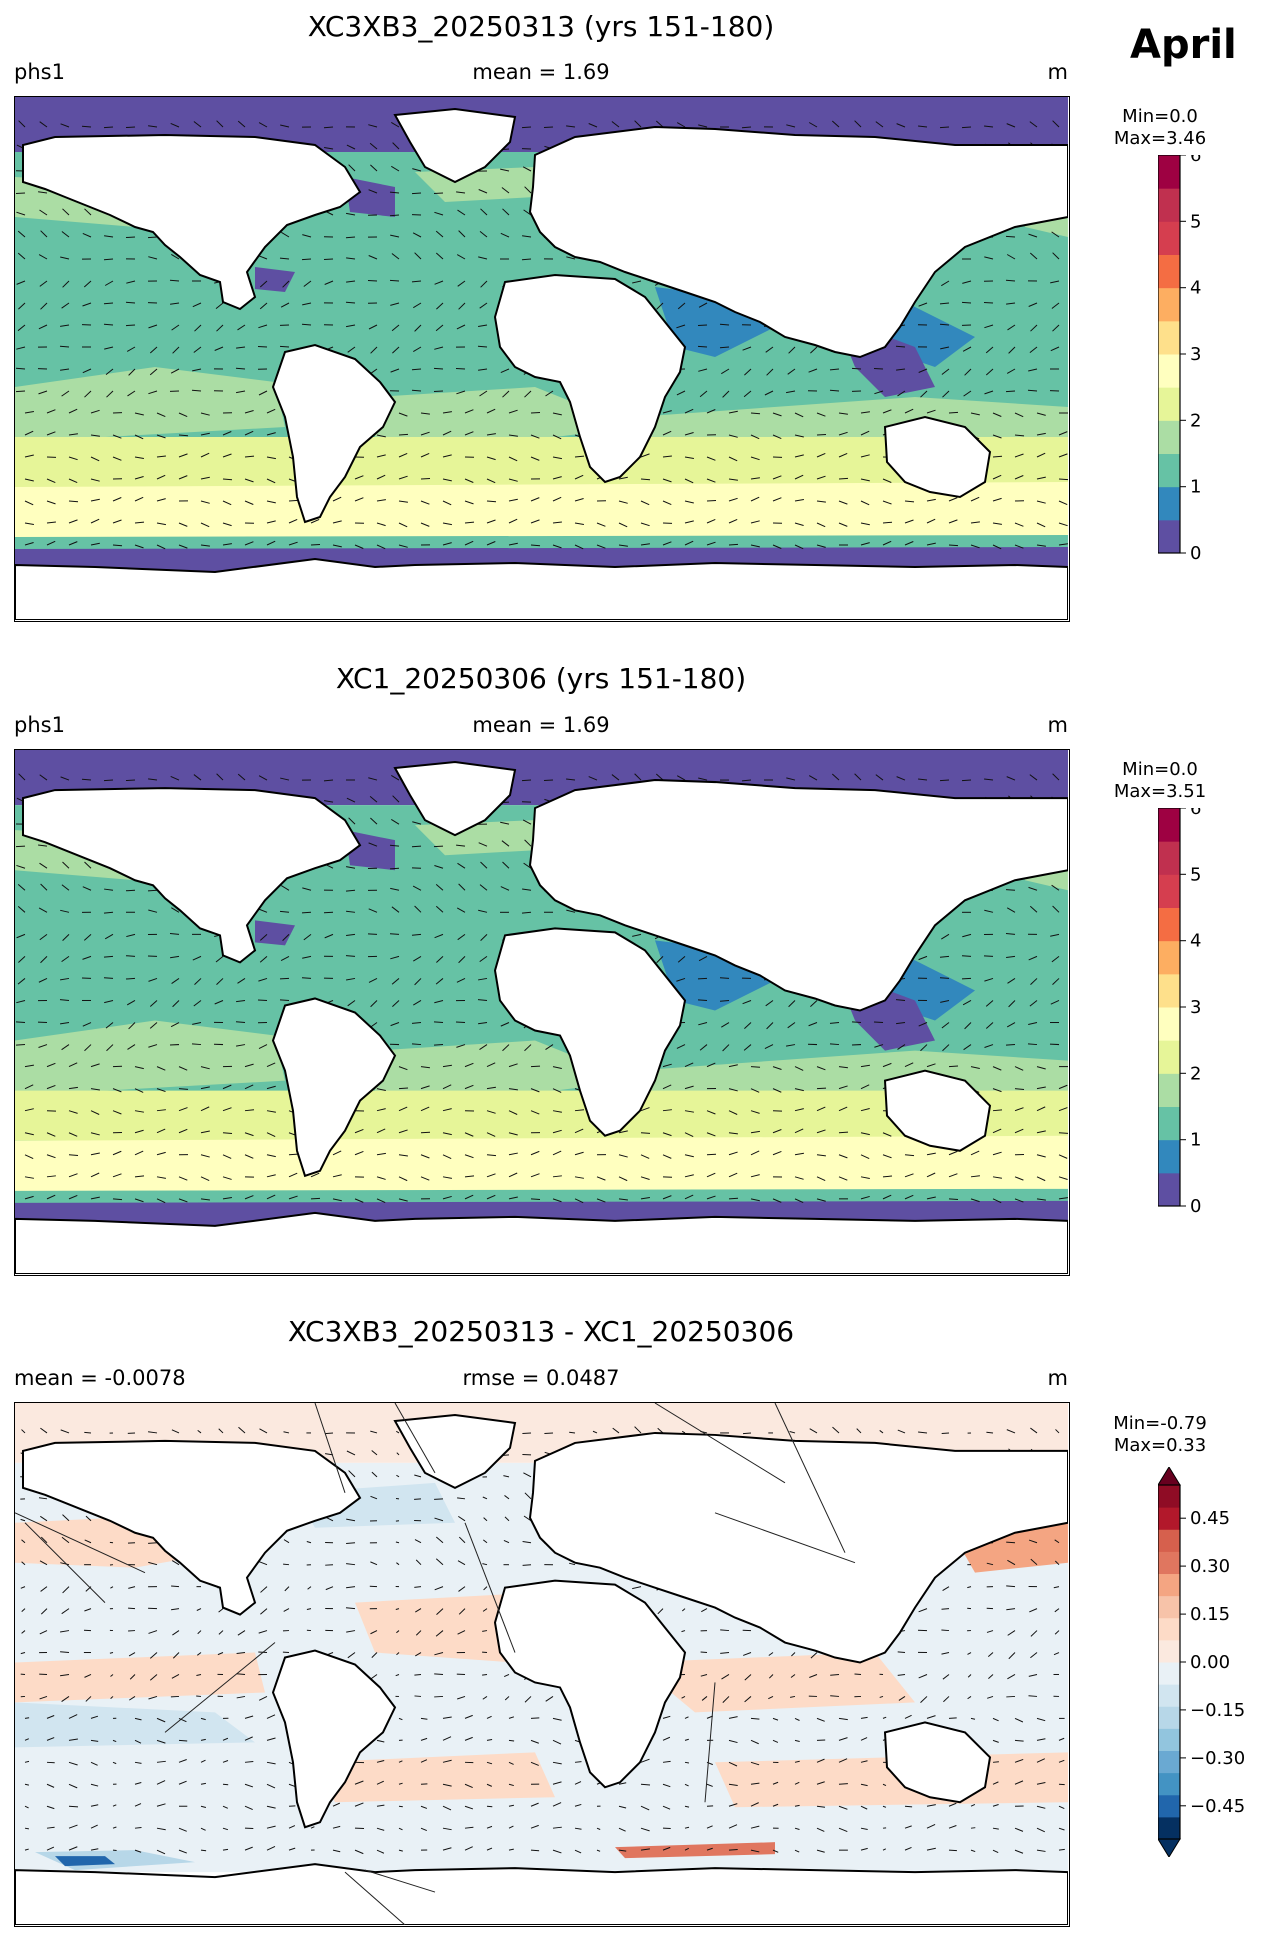  What do you see at coordinates (1160, 1445) in the screenshot?
I see `panel-3-max-label: Max=0.33` at bounding box center [1160, 1445].